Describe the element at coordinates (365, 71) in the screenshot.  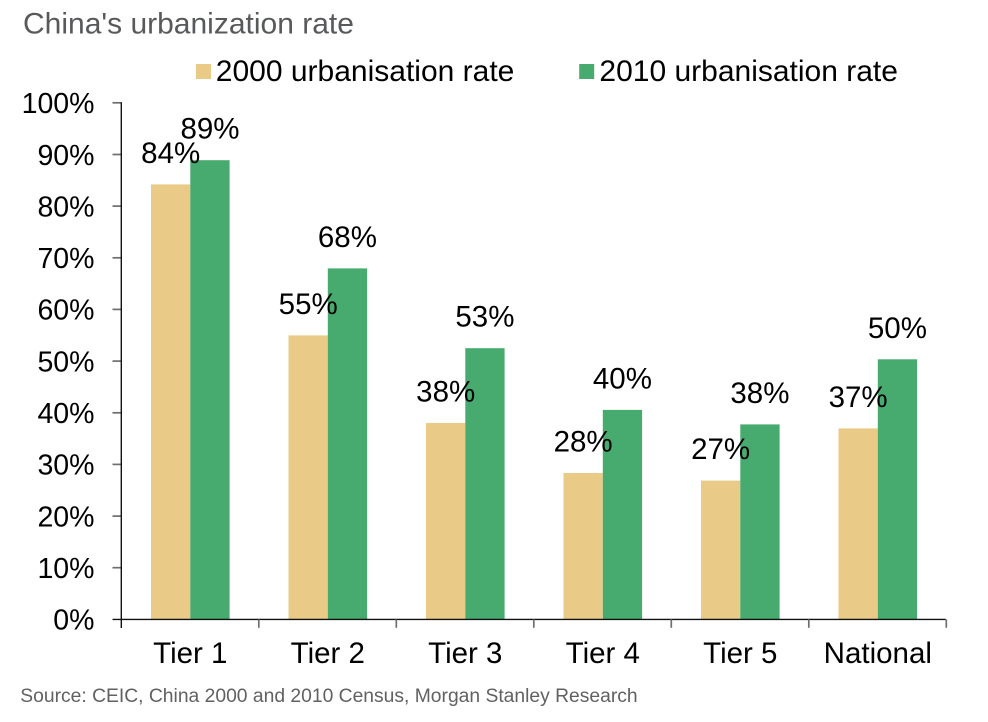
I see `svg-text: 2000 urbanisation rate` at that location.